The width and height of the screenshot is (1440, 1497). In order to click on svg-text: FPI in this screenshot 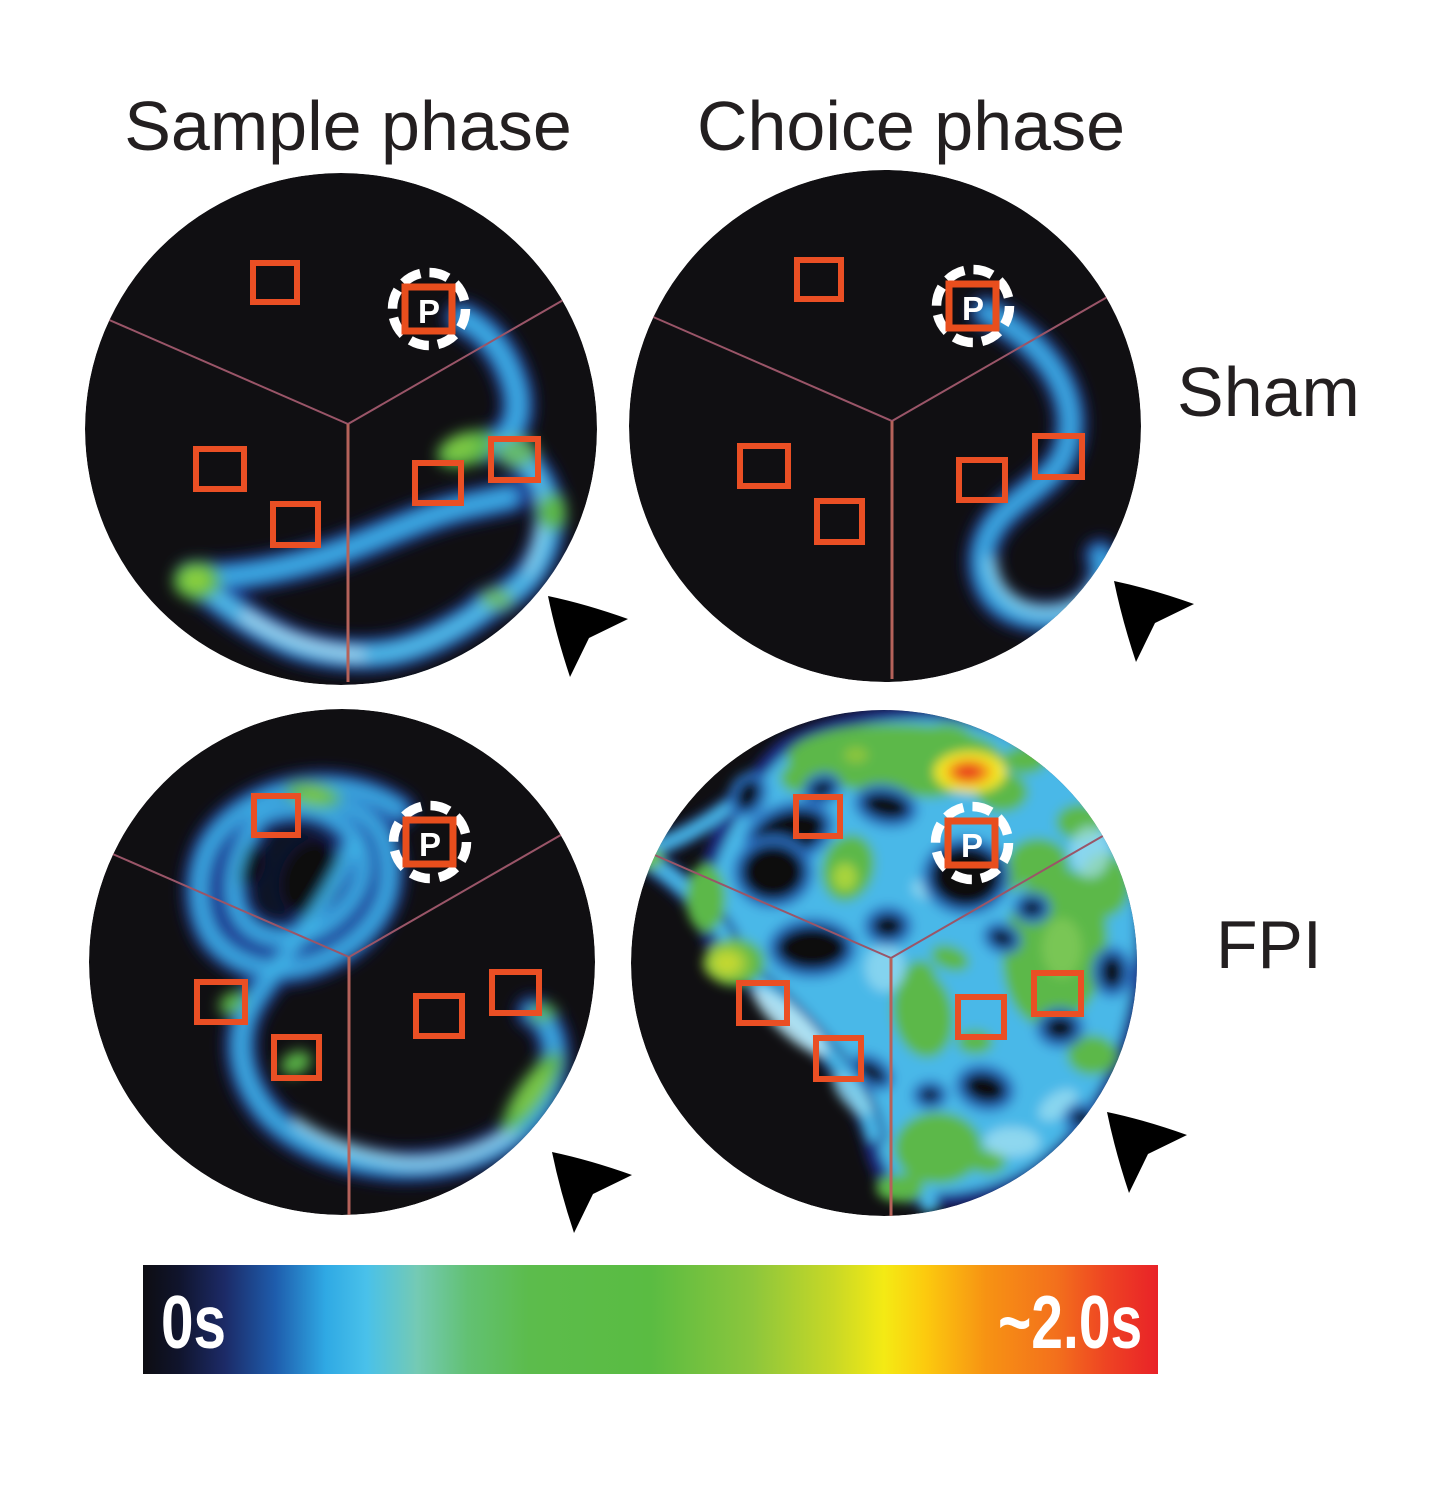, I will do `click(1269, 945)`.